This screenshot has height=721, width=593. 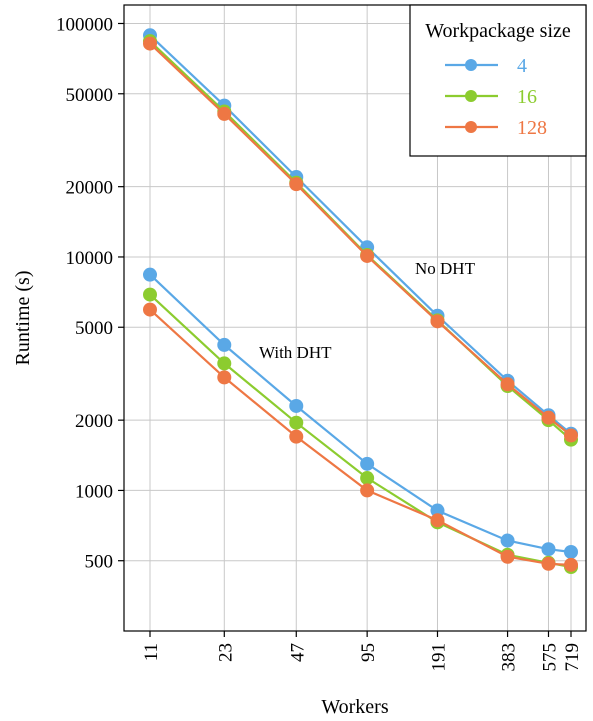 What do you see at coordinates (572, 657) in the screenshot?
I see `x-tick-label: 719` at bounding box center [572, 657].